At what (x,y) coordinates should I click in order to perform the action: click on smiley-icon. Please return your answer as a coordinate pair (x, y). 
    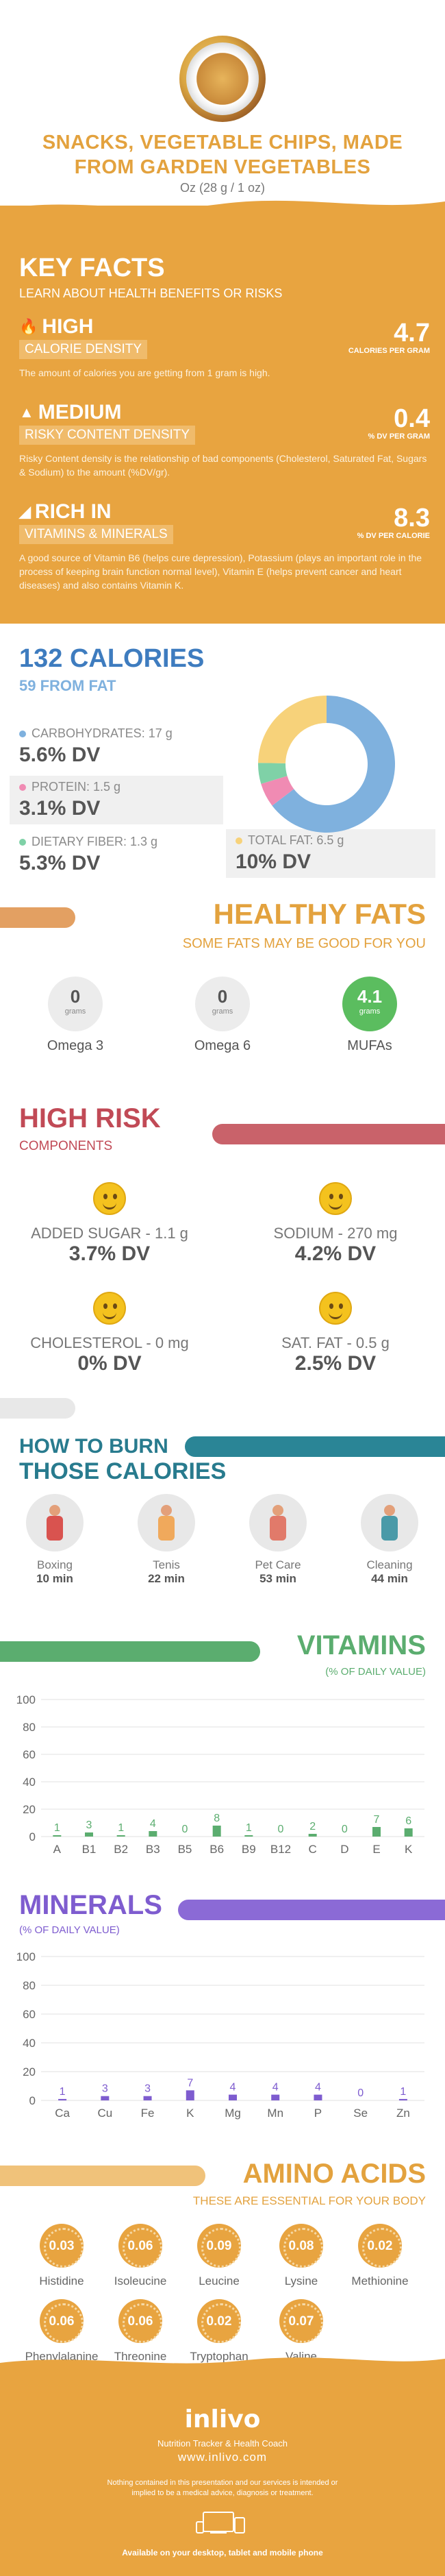
    Looking at the image, I should click on (335, 1199).